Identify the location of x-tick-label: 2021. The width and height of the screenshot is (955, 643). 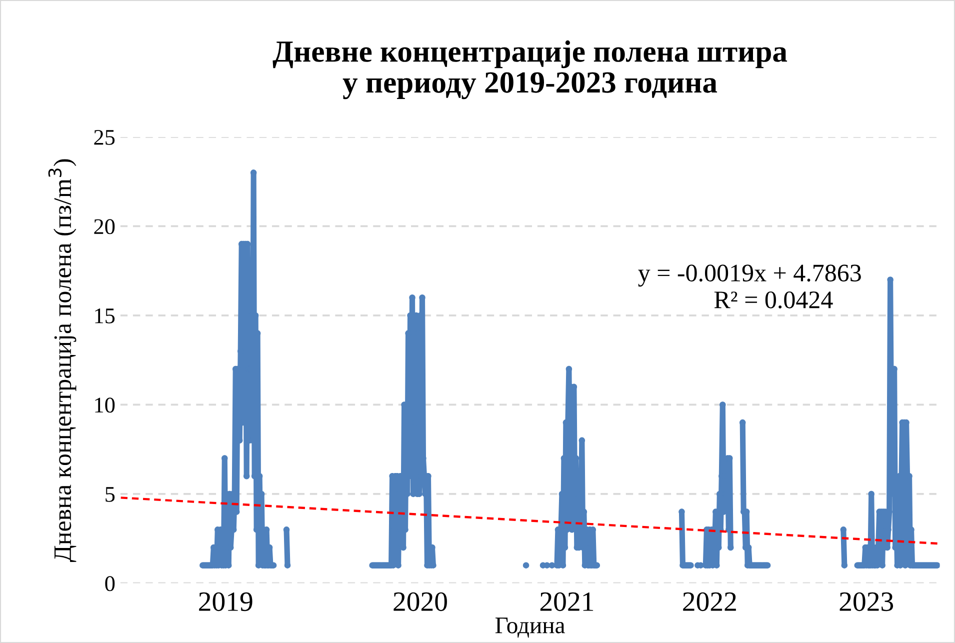
(567, 602).